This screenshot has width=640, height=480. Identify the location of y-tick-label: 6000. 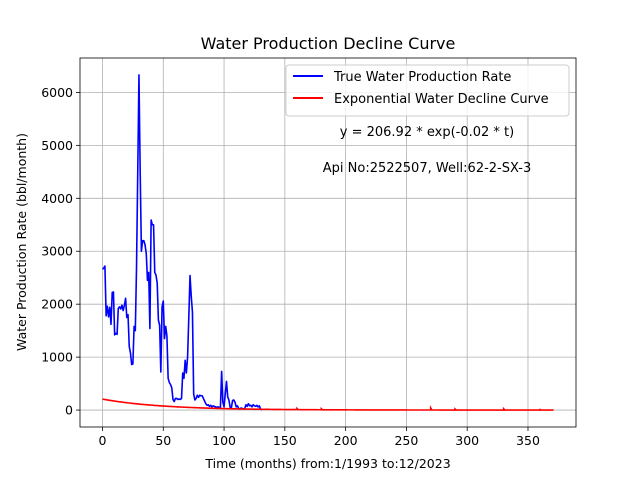
(57, 92).